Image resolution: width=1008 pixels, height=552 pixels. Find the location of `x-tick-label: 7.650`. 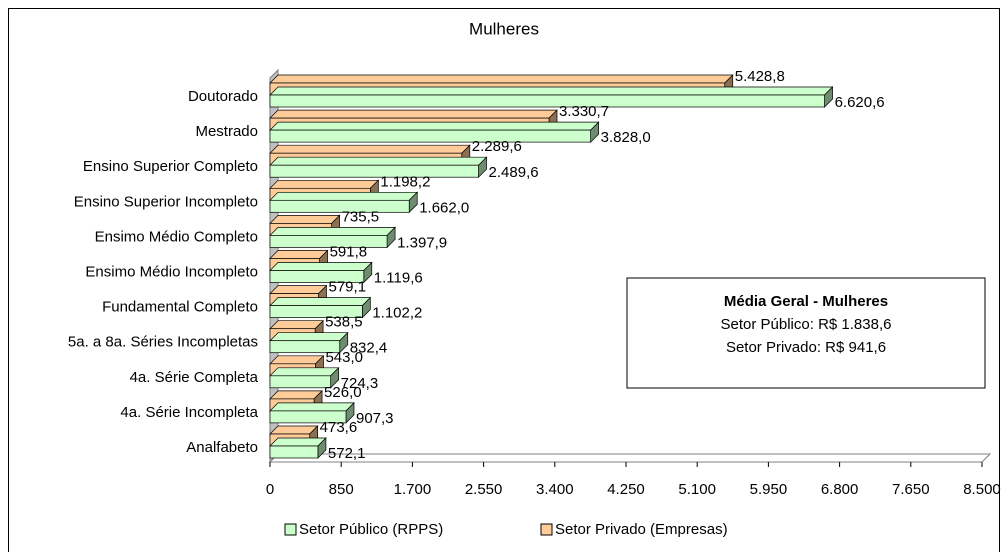

x-tick-label: 7.650 is located at coordinates (911, 489).